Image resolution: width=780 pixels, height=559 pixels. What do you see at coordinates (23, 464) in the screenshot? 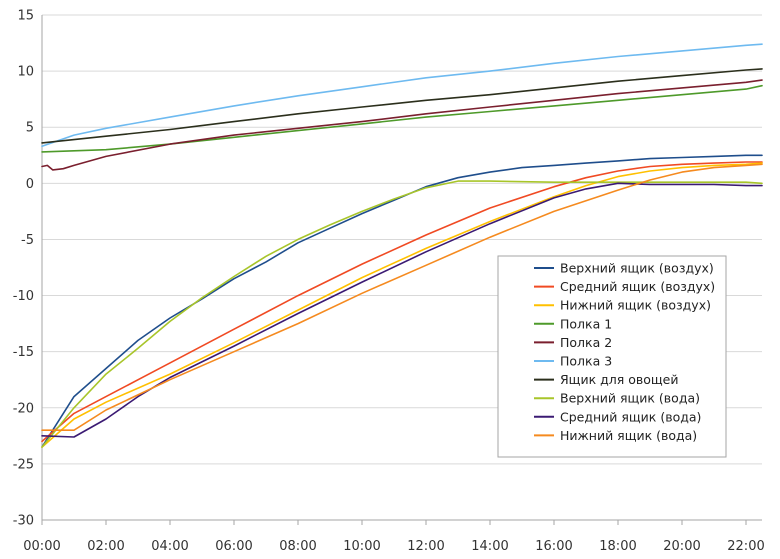
I see `y-tick-label: -25` at bounding box center [23, 464].